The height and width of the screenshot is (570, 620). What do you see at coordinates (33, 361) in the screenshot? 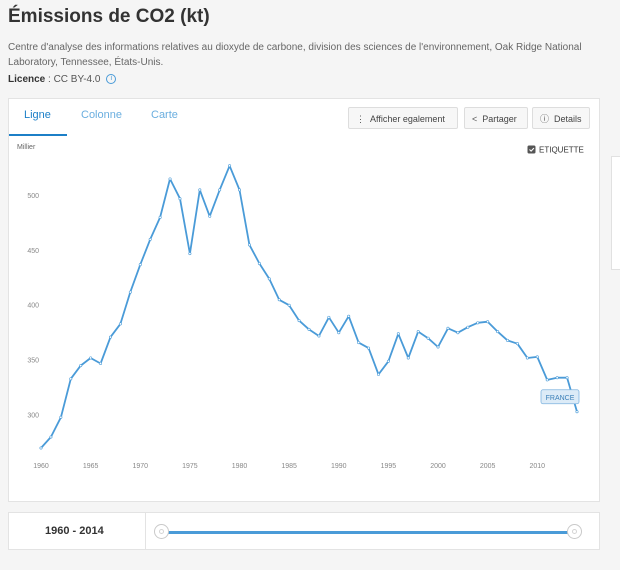
I see `y-tick-label: 350` at bounding box center [33, 361].